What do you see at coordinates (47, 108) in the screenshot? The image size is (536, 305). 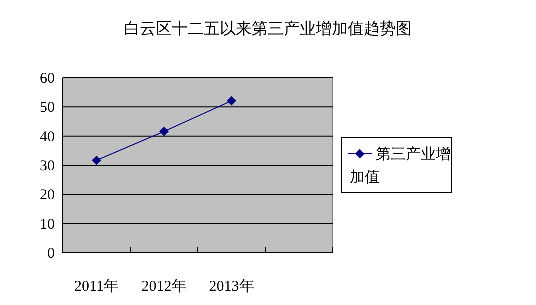 I see `y-tick-label: 50` at bounding box center [47, 108].